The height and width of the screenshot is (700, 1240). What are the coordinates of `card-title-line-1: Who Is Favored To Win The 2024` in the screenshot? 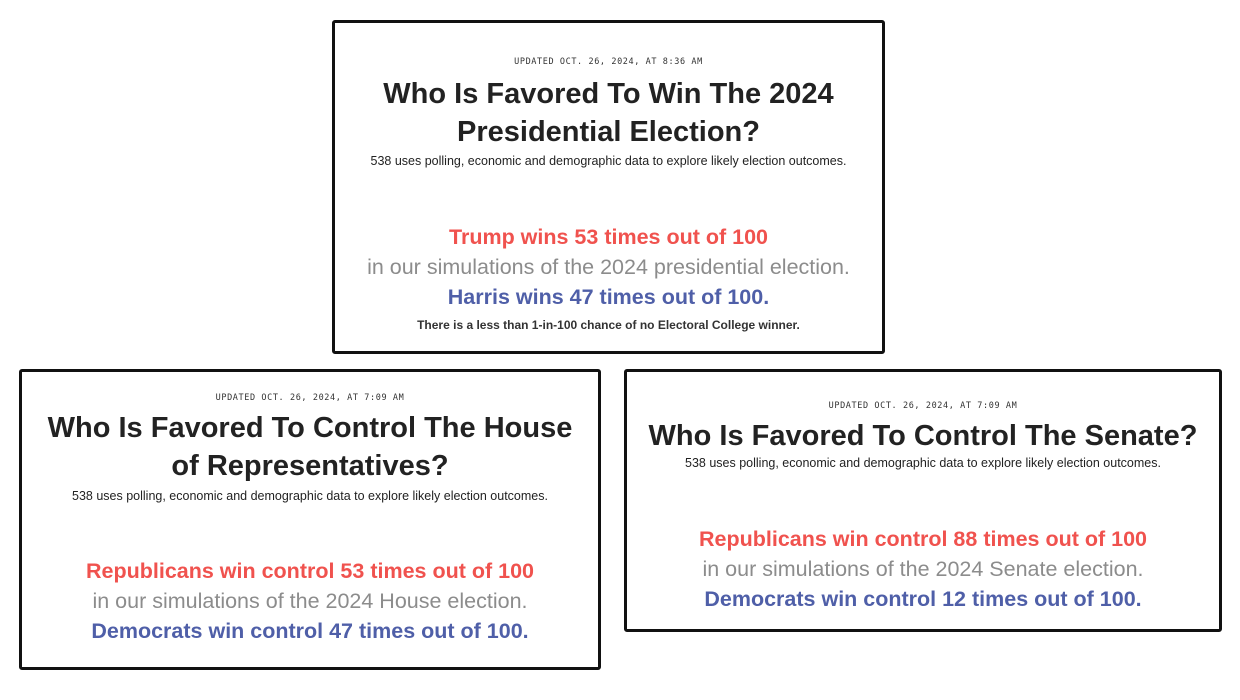 It's located at (608, 94).